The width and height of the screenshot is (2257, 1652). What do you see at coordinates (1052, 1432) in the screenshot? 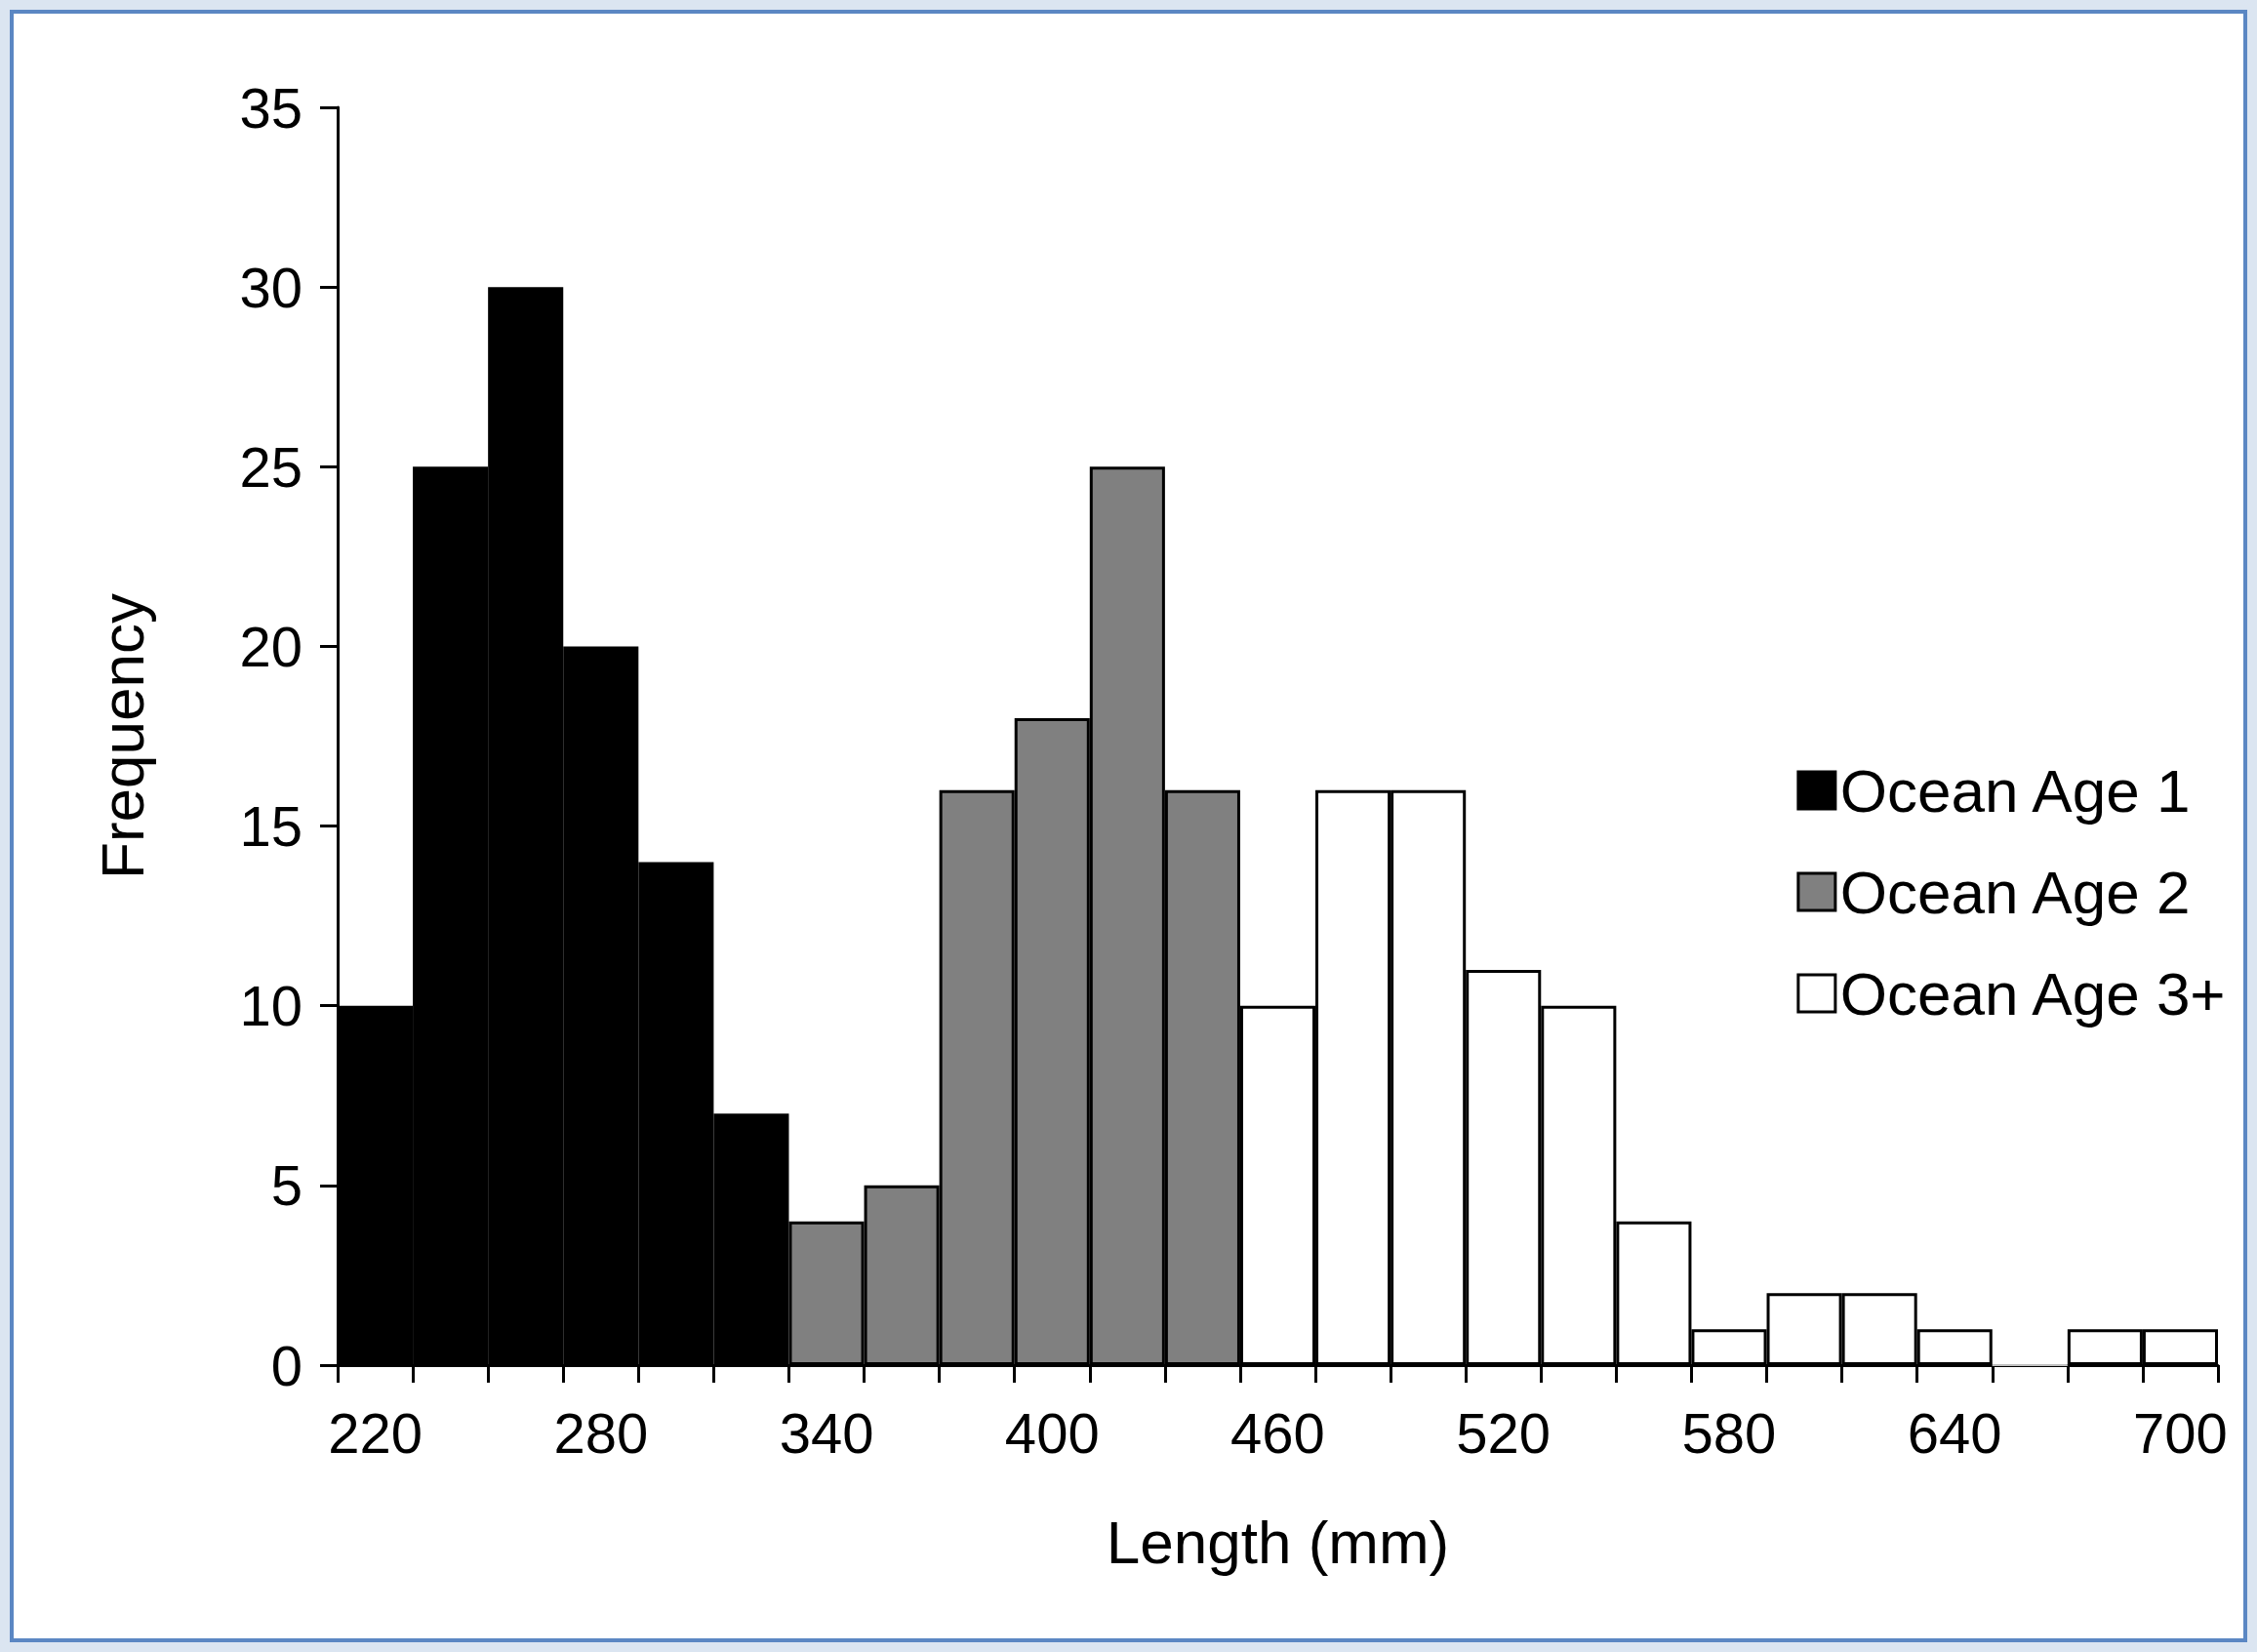
I see `x-tick-label: 400` at bounding box center [1052, 1432].